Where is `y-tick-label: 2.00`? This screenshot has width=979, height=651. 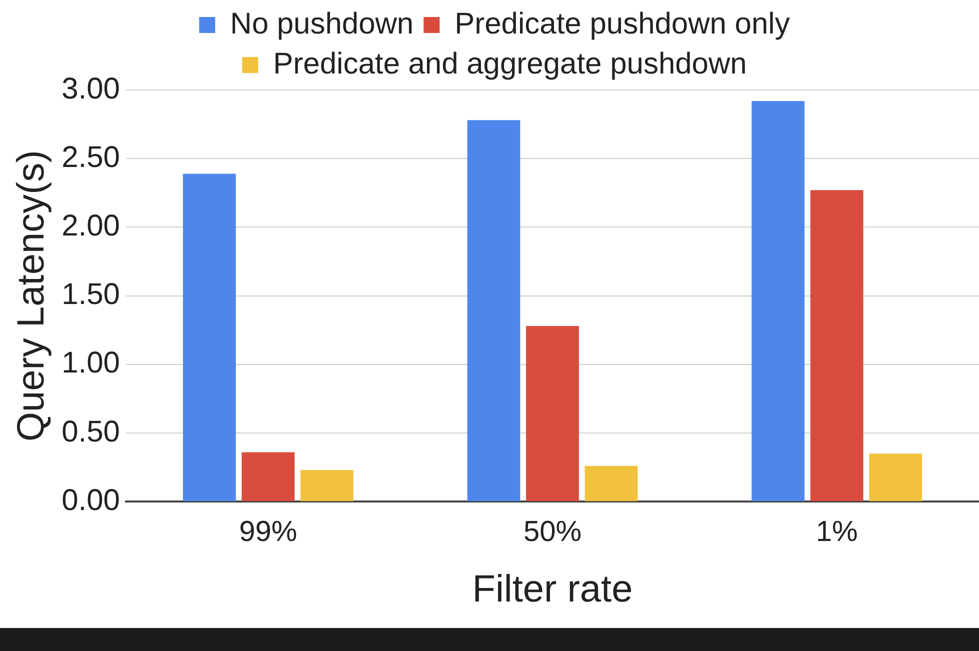
y-tick-label: 2.00 is located at coordinates (91, 225).